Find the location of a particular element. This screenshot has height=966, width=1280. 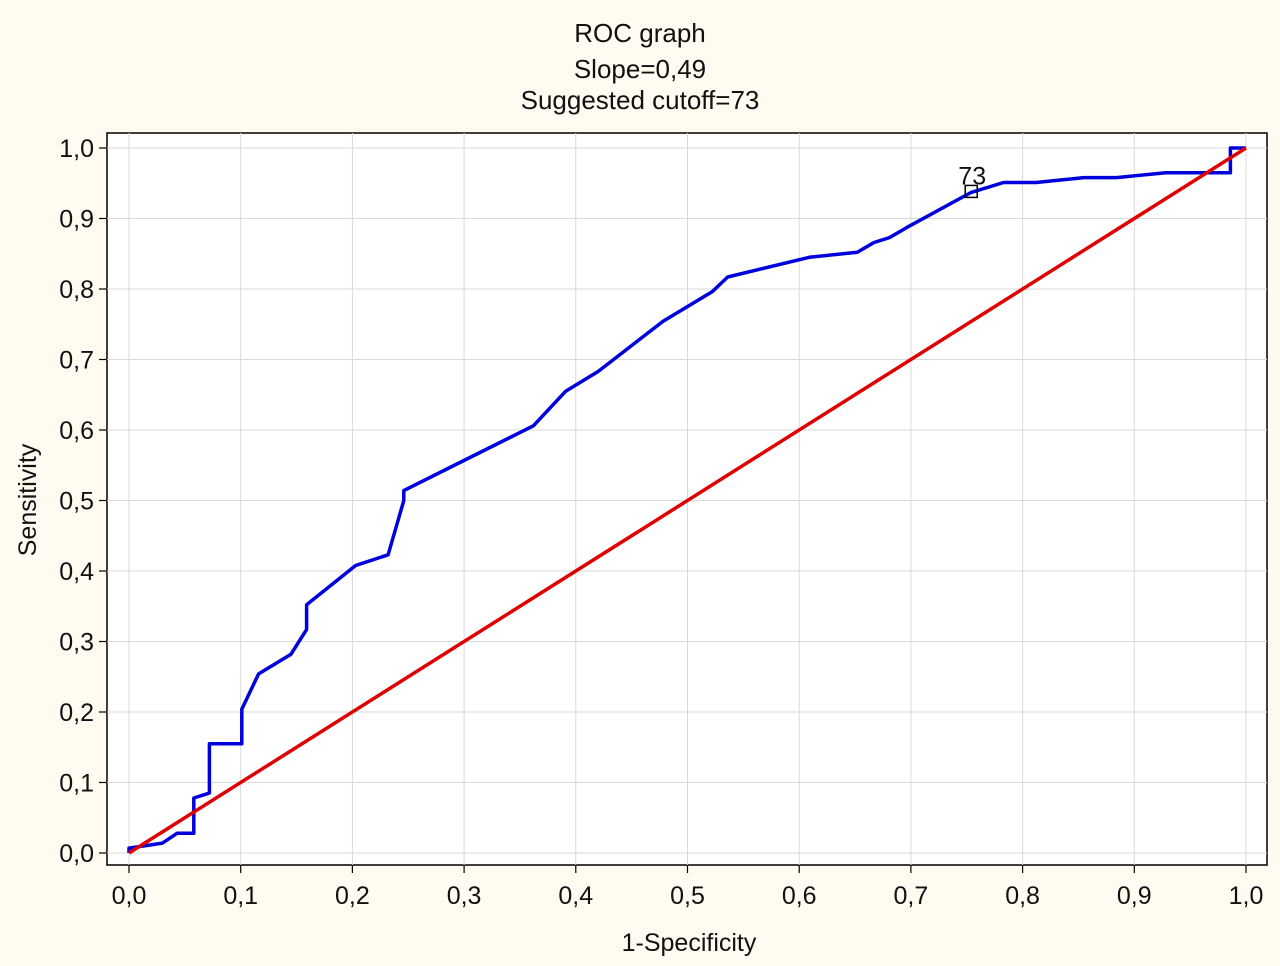

chart-title: ROC graph is located at coordinates (640, 33).